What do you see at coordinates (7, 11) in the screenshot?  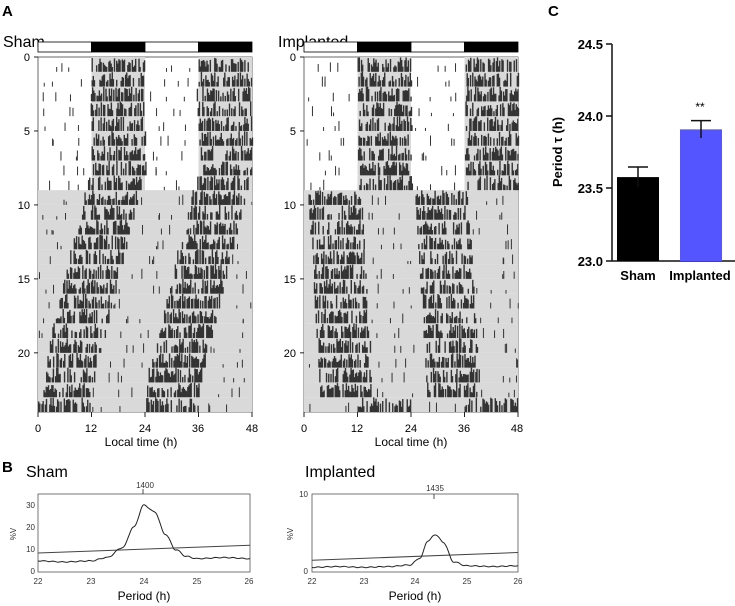 I see `panel-a-label: A` at bounding box center [7, 11].